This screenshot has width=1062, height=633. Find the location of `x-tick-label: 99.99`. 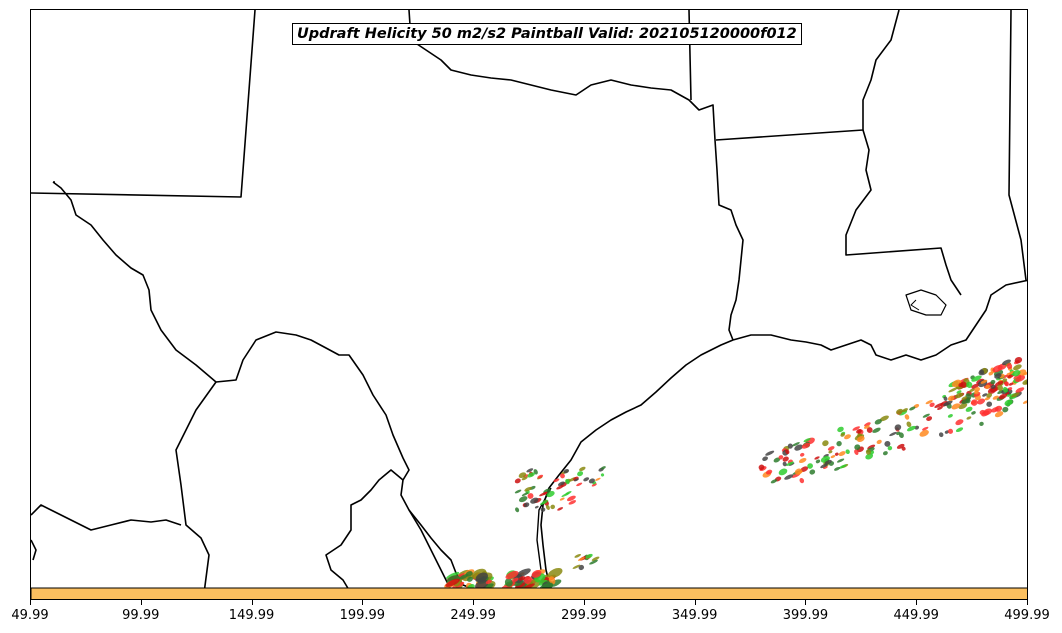

x-tick-label: 99.99 is located at coordinates (141, 615).